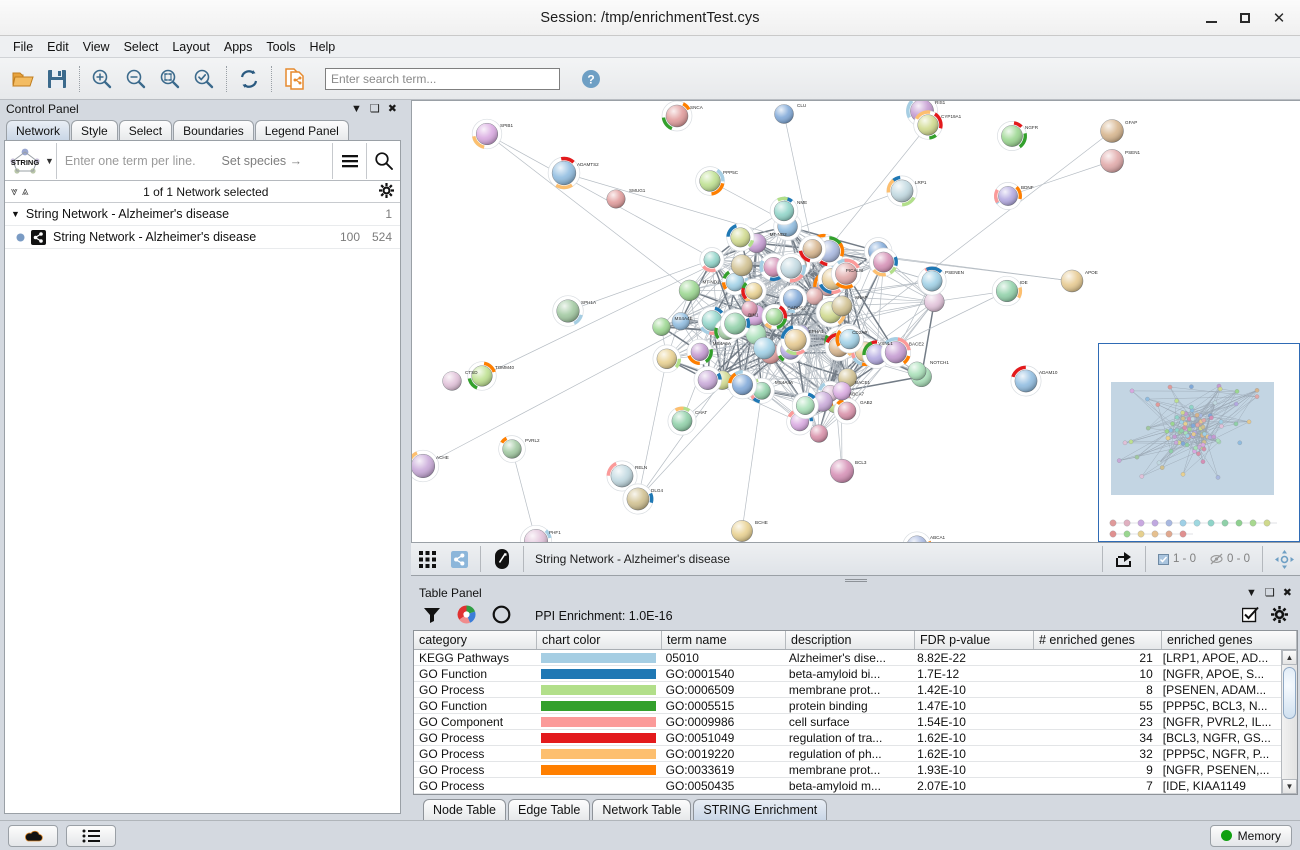 The width and height of the screenshot is (1300, 850). Describe the element at coordinates (136, 79) in the screenshot. I see `zoom-out-icon` at that location.